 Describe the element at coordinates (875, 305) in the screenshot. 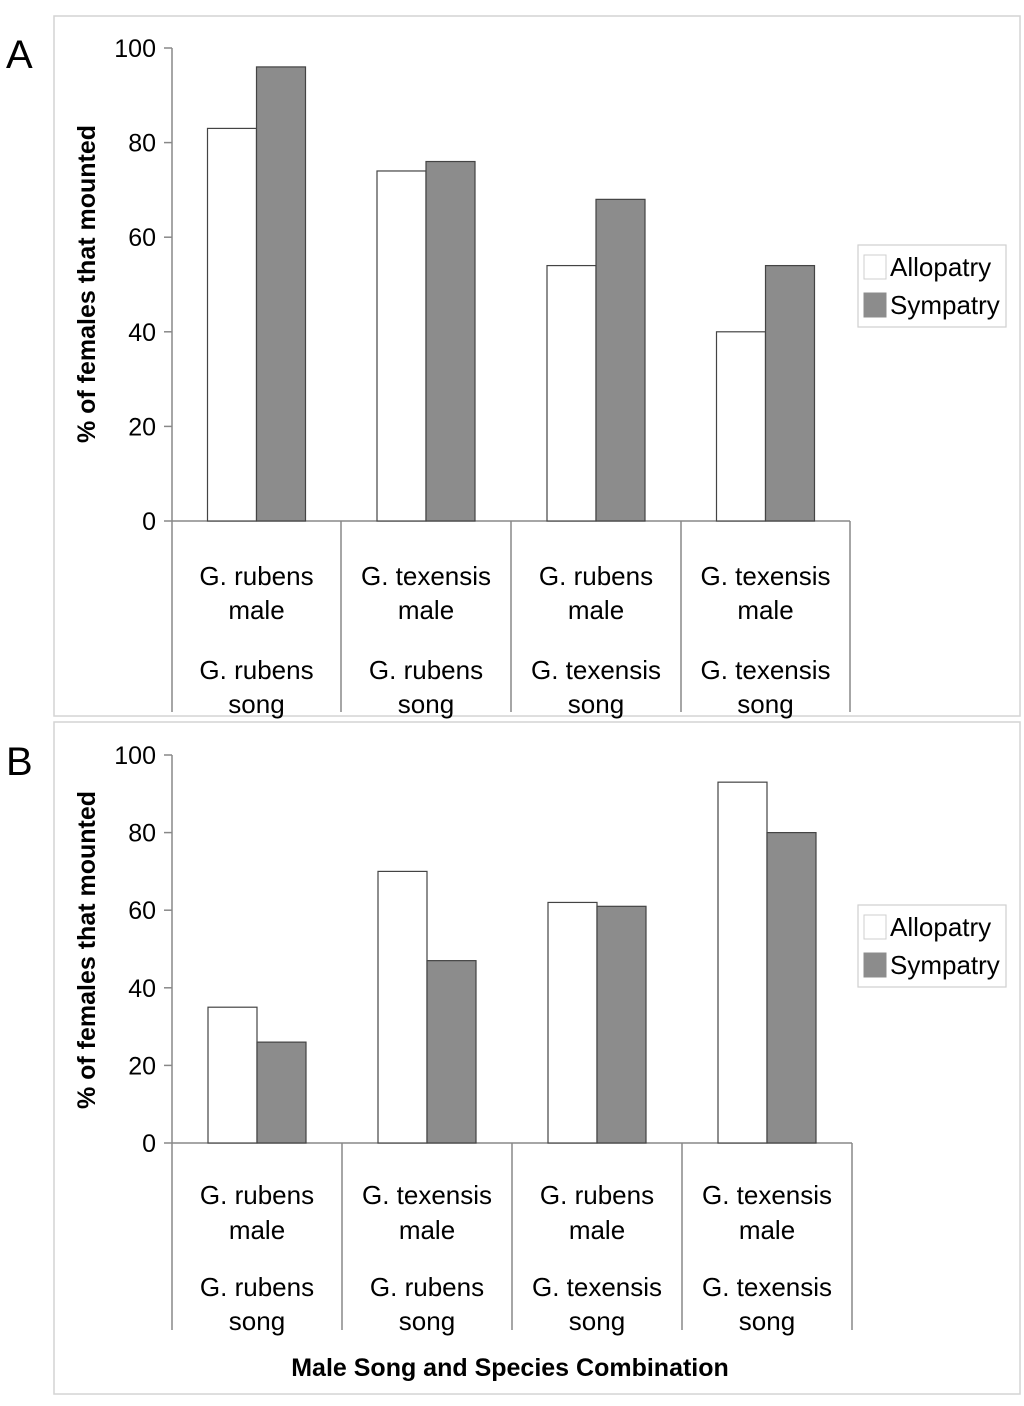

I see `panel-a-legend-swatch-sympatry` at that location.